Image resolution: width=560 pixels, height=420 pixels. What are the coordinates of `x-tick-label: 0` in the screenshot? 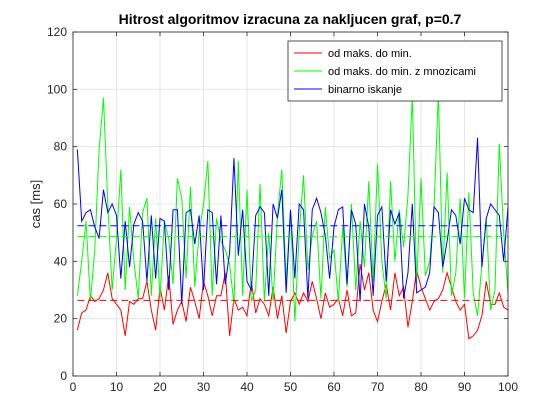 It's located at (73, 387).